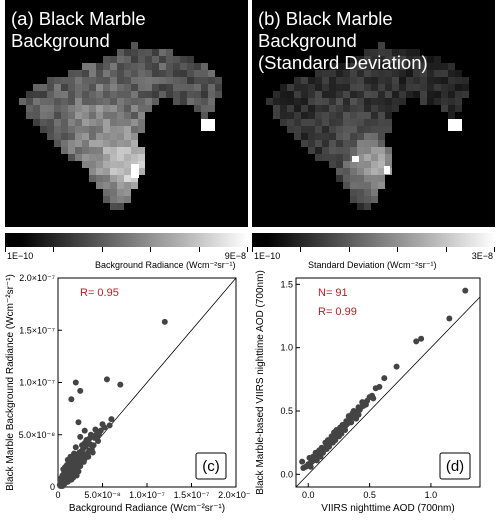 The height and width of the screenshot is (520, 500). I want to click on x-axis-label: Background Radiance (Wcm⁻²sr⁻¹), so click(147, 508).